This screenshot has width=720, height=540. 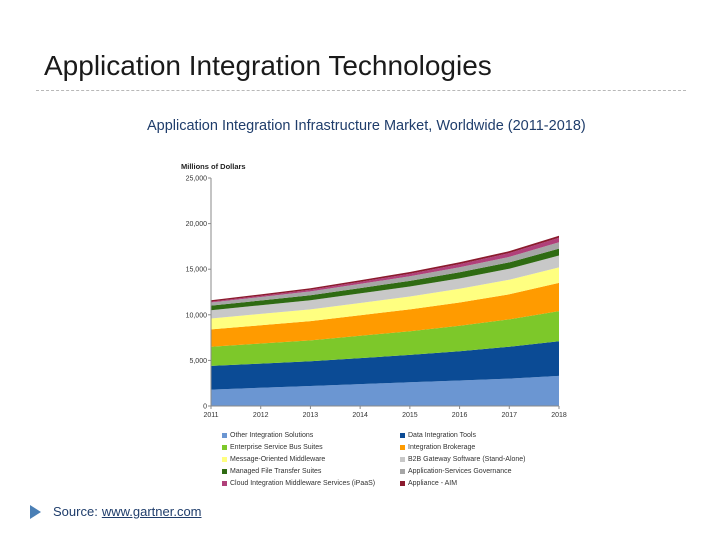 What do you see at coordinates (433, 483) in the screenshot?
I see `legend-label: Appliance - AIM` at bounding box center [433, 483].